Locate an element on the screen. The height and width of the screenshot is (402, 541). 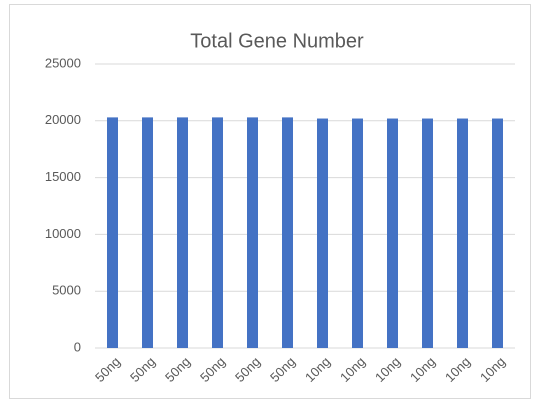
chart-title: Total Gene Number is located at coordinates (277, 41).